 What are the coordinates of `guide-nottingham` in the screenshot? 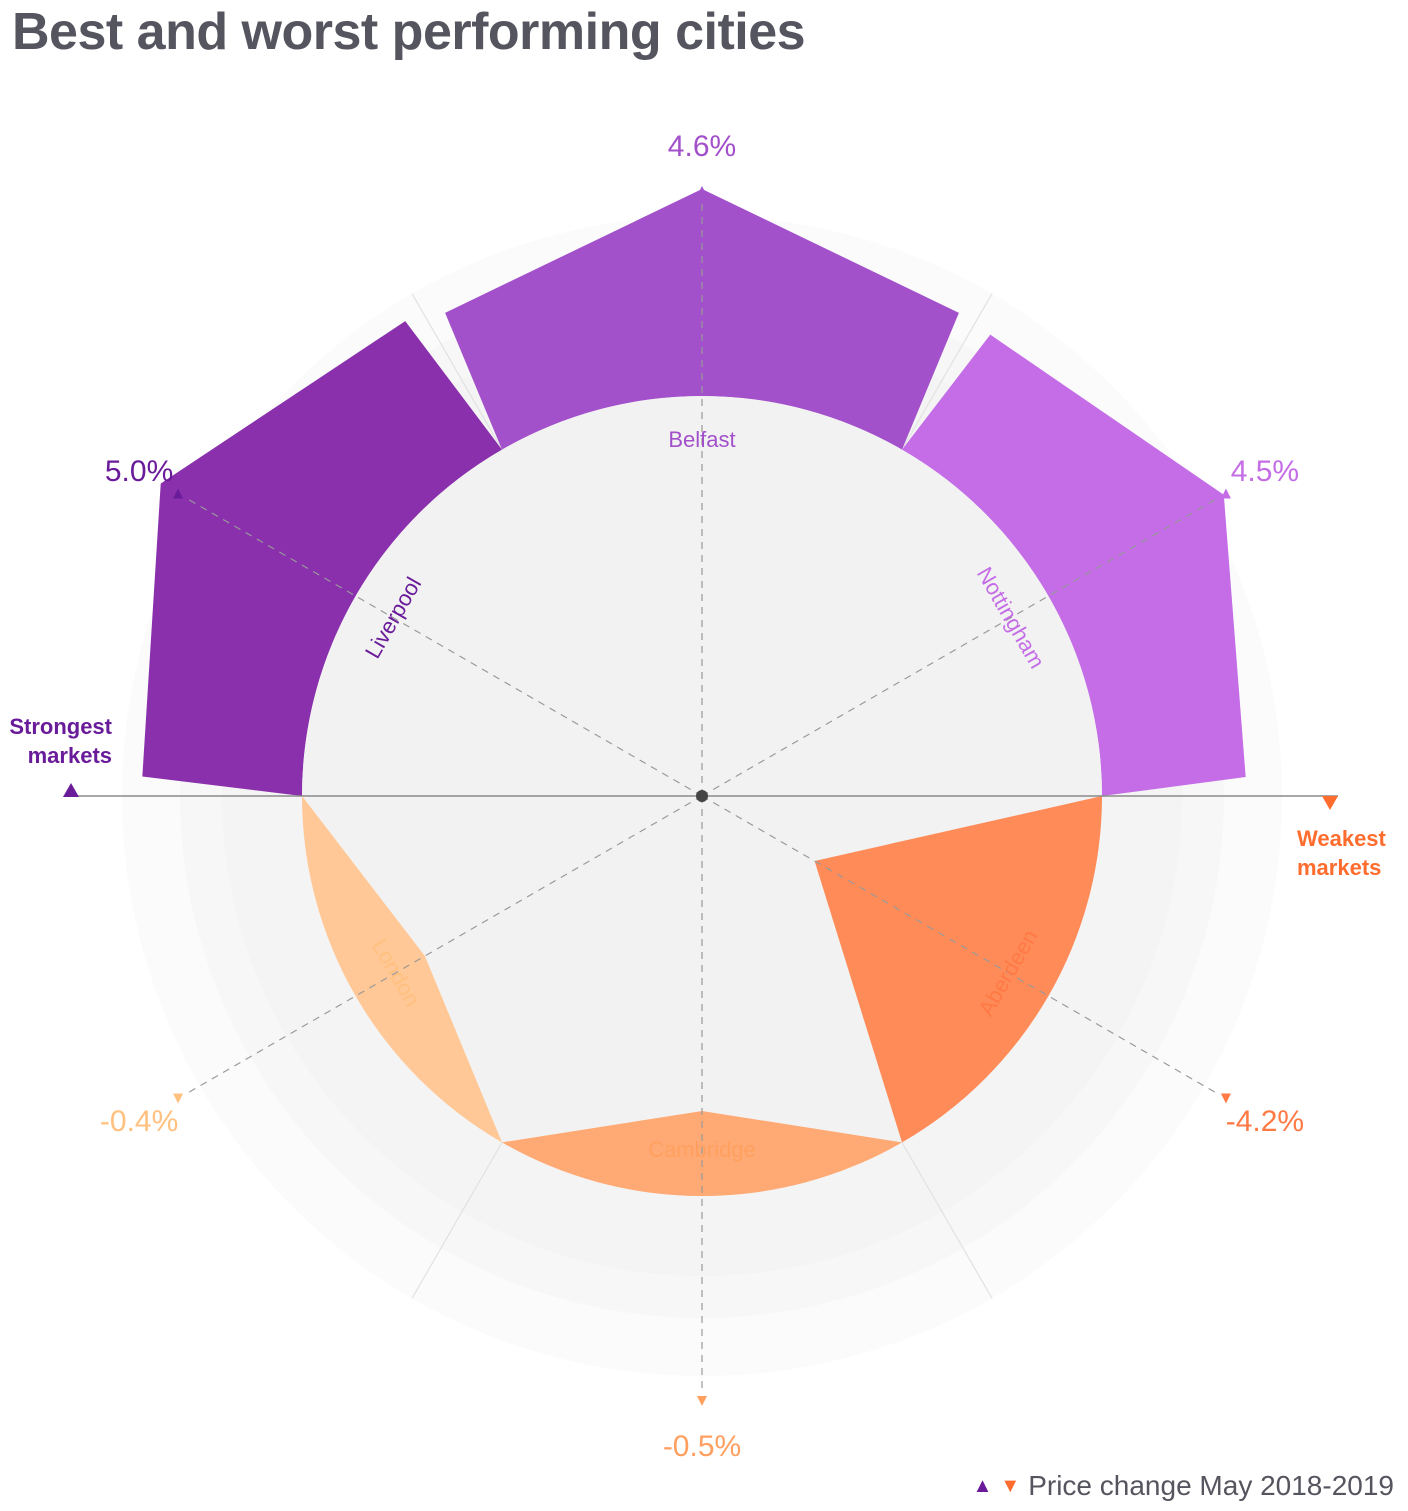 It's located at (959, 647).